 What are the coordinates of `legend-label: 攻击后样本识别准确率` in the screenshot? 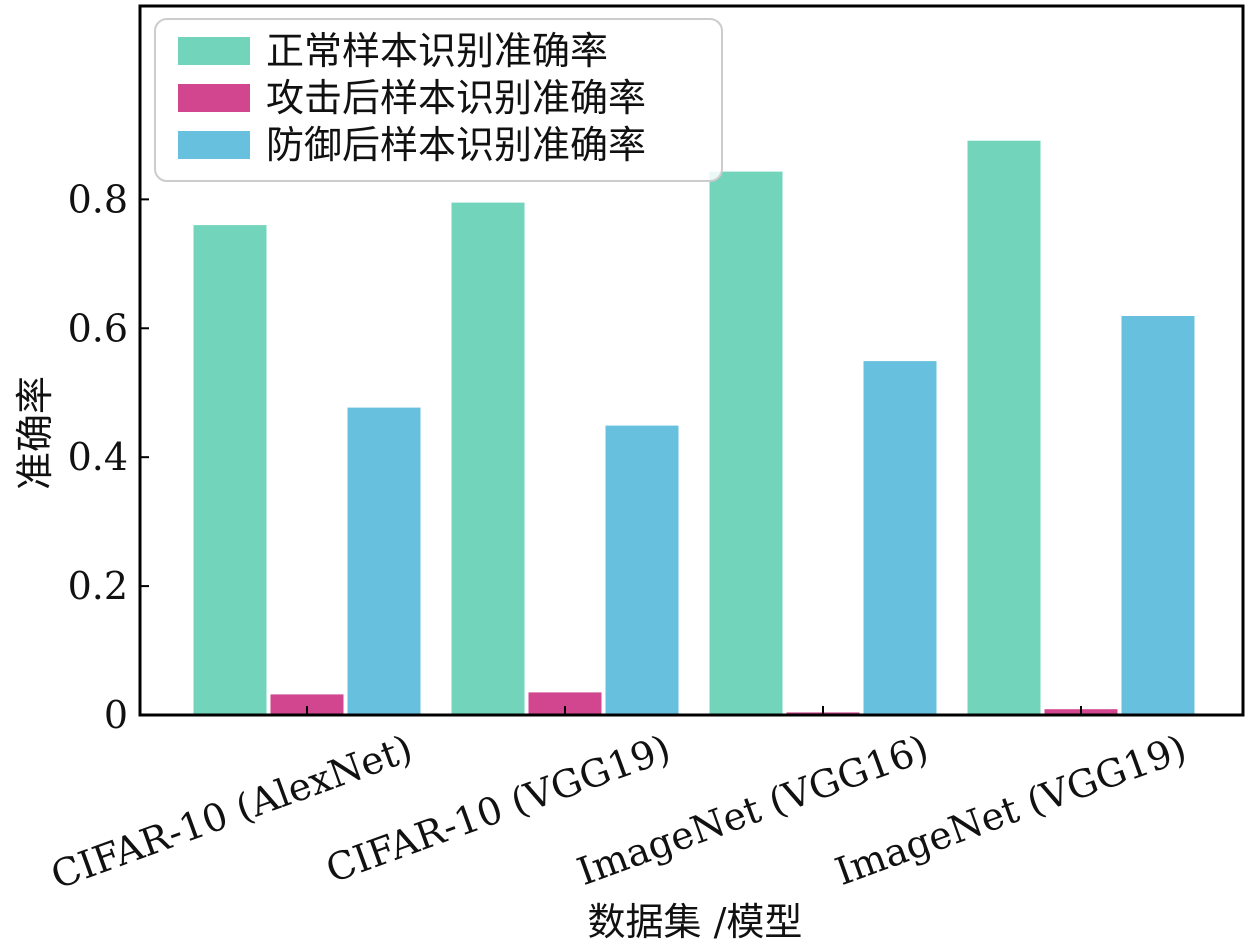 It's located at (456, 98).